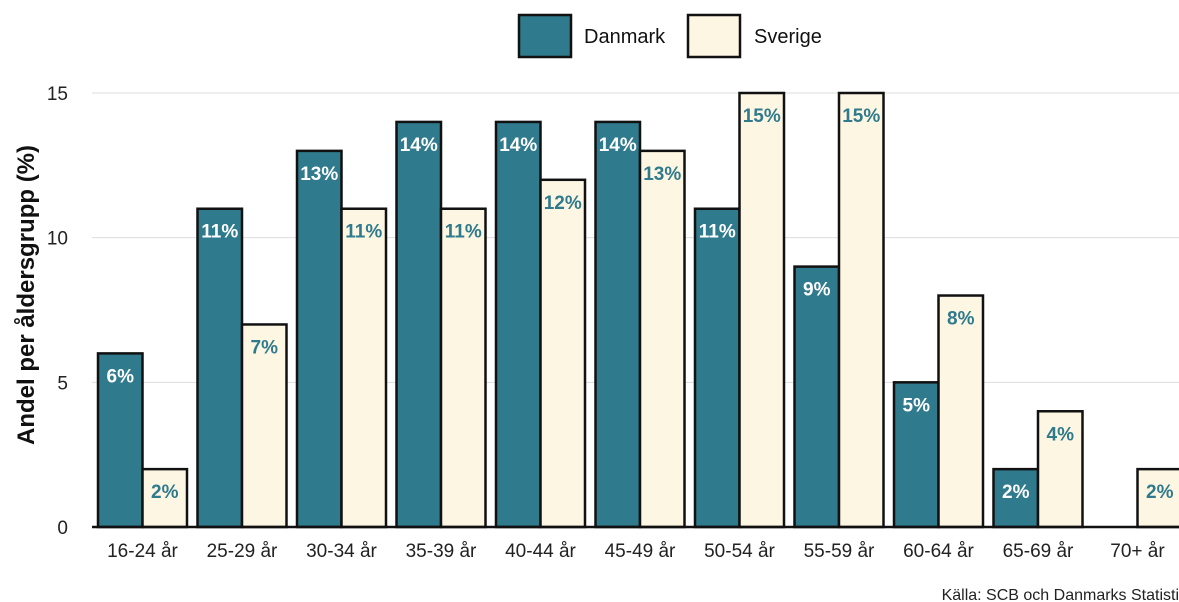 The width and height of the screenshot is (1179, 602). Describe the element at coordinates (62, 528) in the screenshot. I see `y-tick-label: 0` at that location.